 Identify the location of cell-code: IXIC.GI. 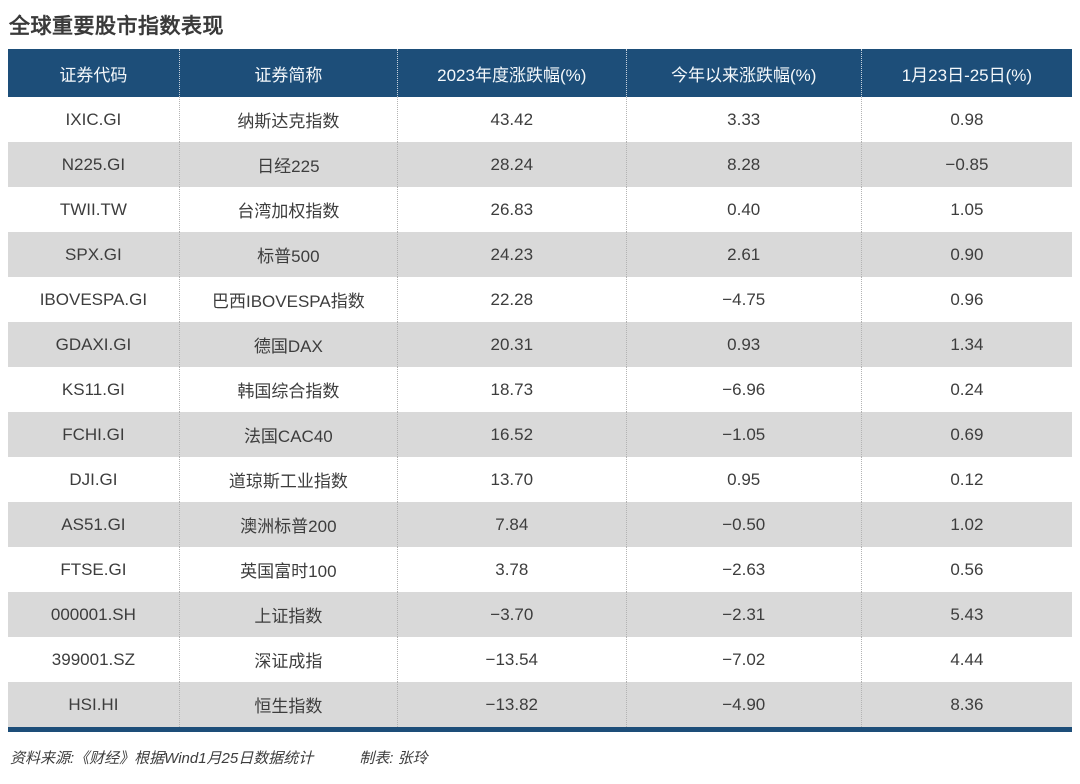
(93, 119).